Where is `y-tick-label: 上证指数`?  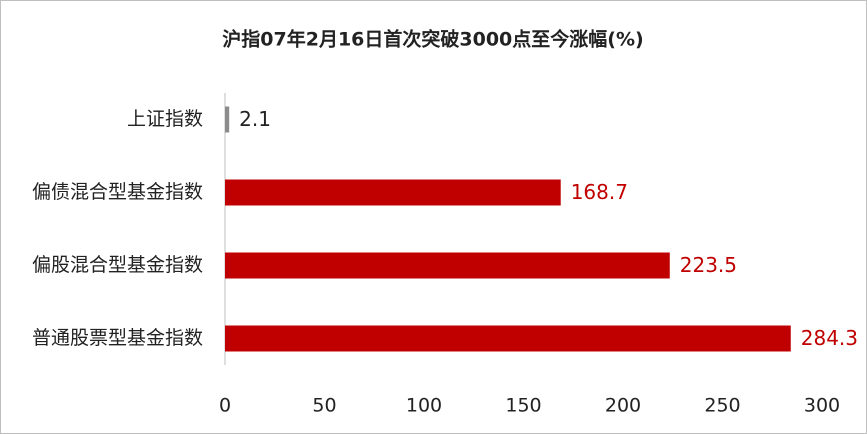
y-tick-label: 上证指数 is located at coordinates (165, 119).